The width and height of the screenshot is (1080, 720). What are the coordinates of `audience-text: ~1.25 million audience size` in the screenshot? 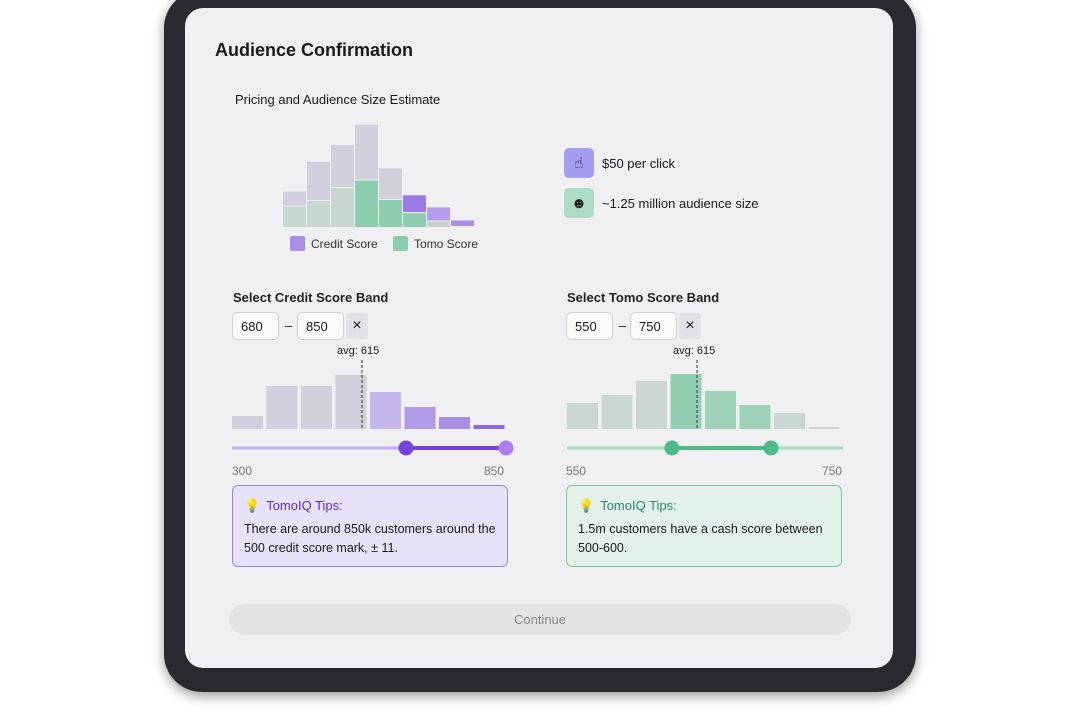 It's located at (680, 203).